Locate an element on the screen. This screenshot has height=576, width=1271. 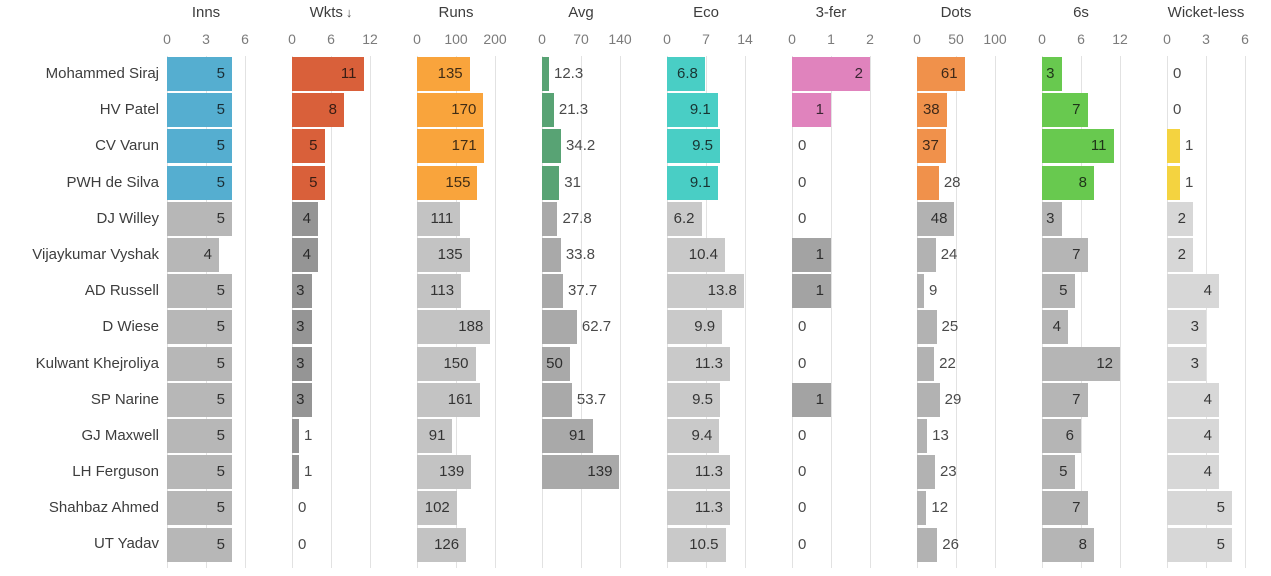
column-header-runs: Runs 0 100 200 is located at coordinates (477, 28).